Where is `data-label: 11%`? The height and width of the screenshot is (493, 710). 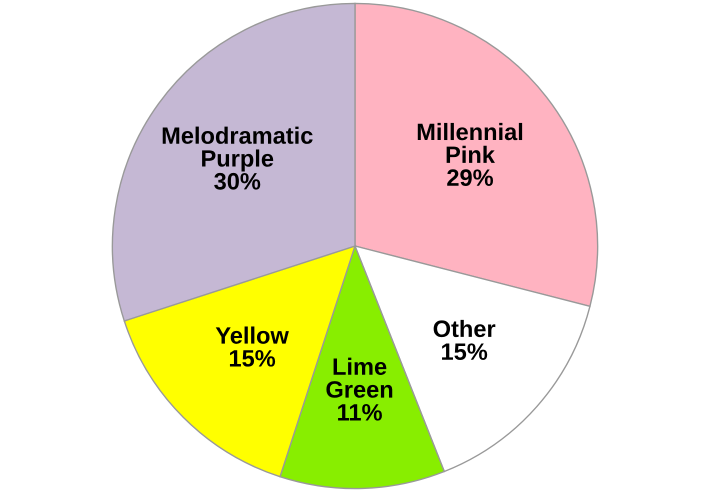 data-label: 11% is located at coordinates (360, 412).